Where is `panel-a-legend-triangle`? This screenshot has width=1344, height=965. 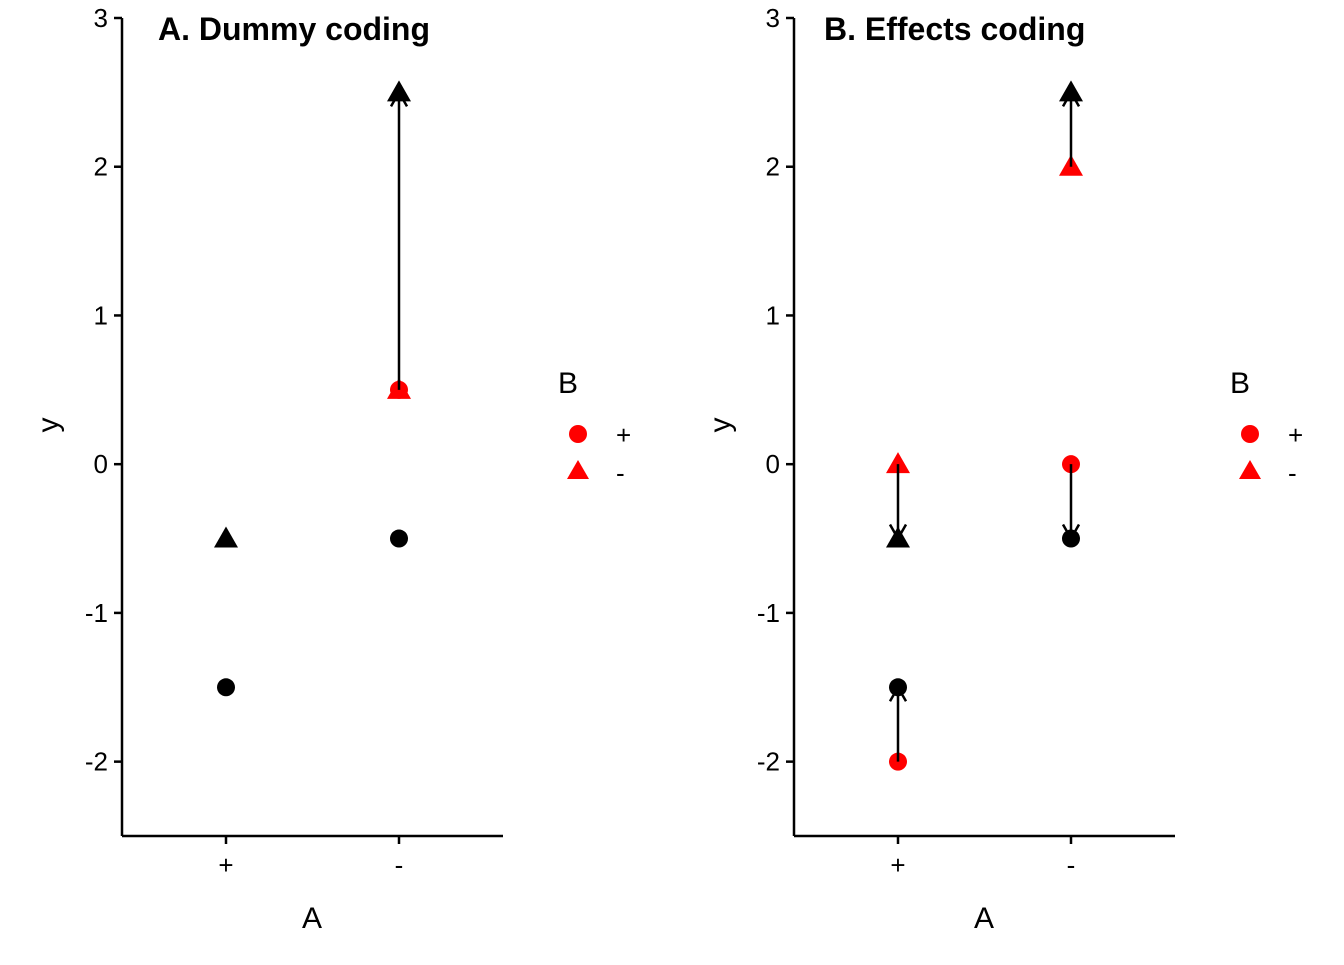
panel-a-legend-triangle is located at coordinates (578, 469).